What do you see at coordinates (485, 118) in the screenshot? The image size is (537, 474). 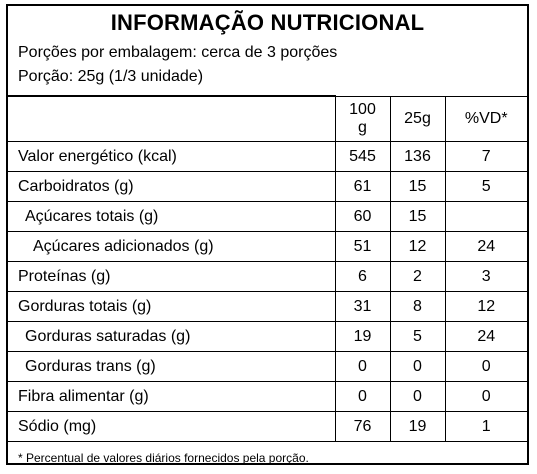 I see `header-dv: %VD*` at bounding box center [485, 118].